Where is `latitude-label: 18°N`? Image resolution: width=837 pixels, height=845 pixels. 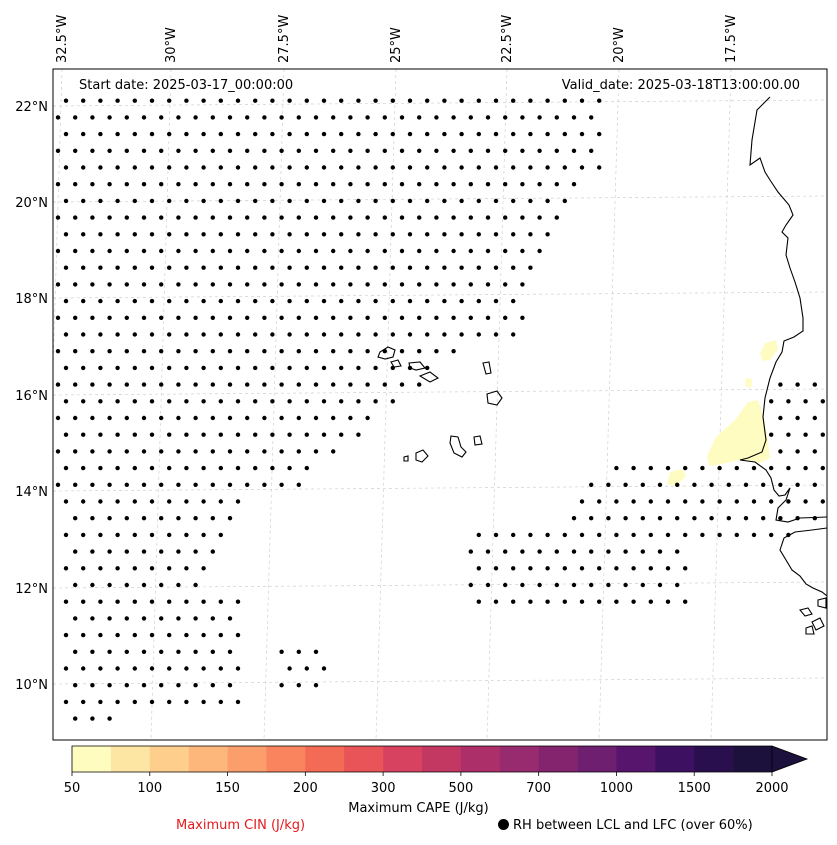 latitude-label: 18°N is located at coordinates (31, 299).